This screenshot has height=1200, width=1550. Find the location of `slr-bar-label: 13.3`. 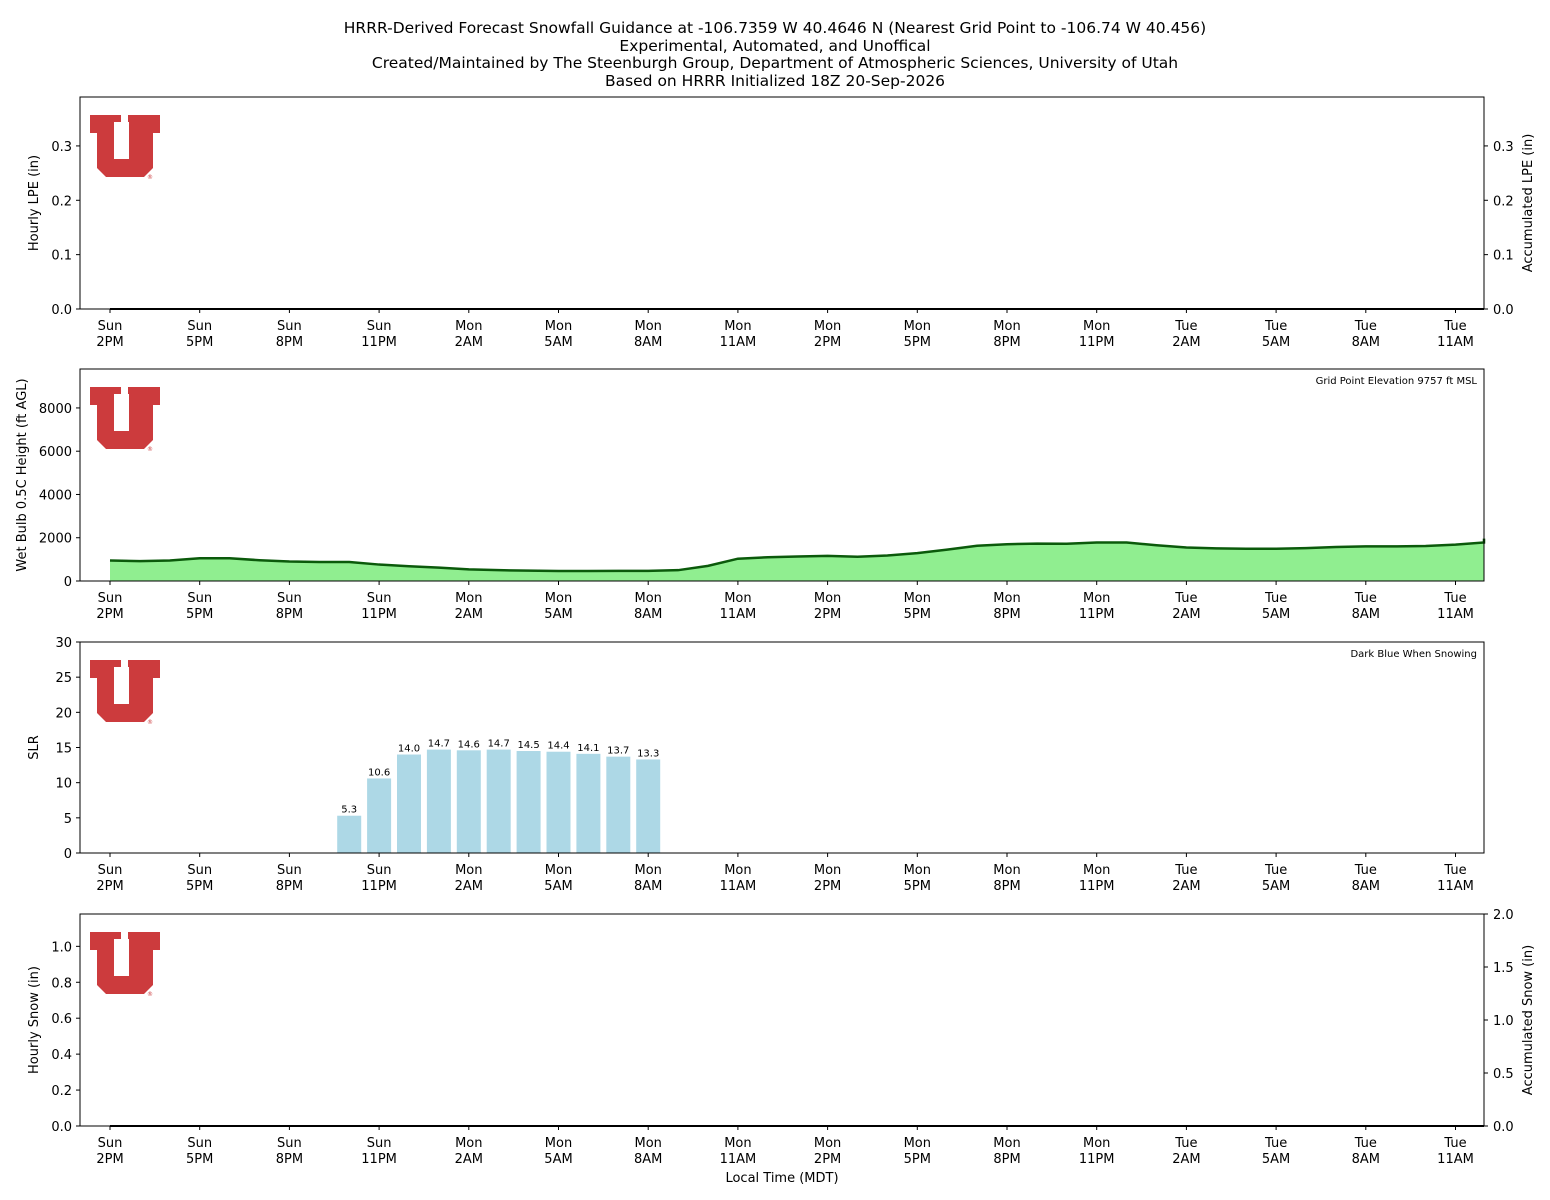

slr-bar-label: 13.3 is located at coordinates (648, 753).